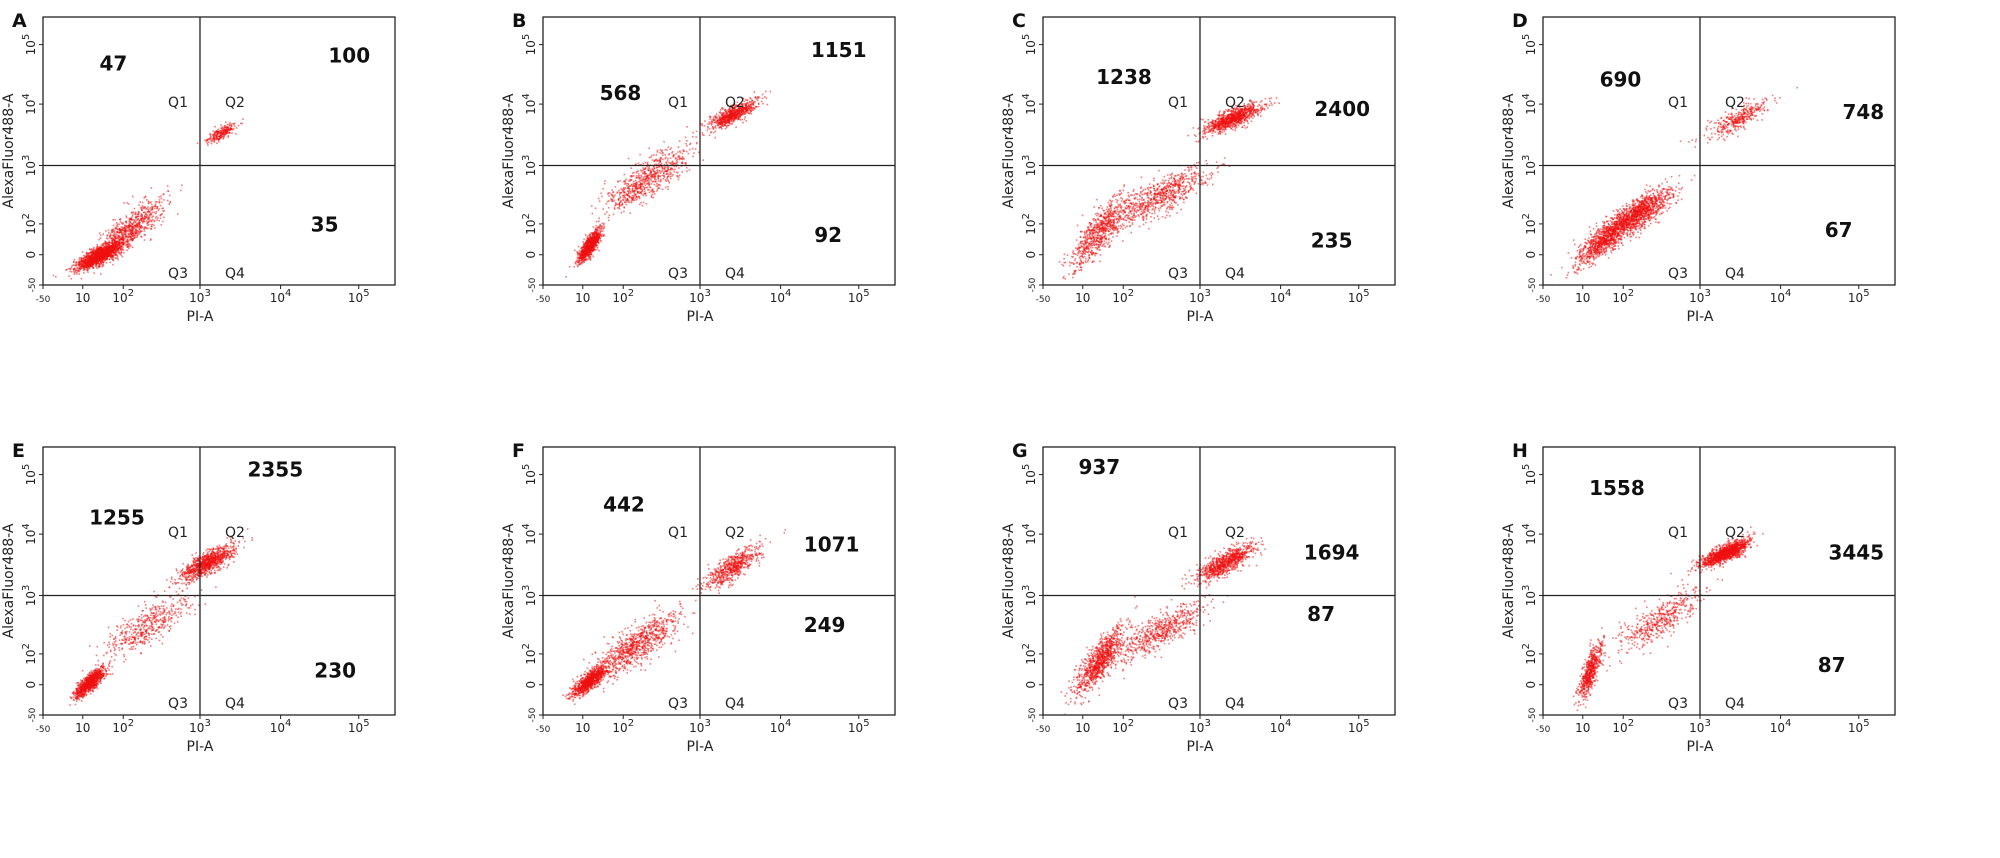 The height and width of the screenshot is (858, 2000). What do you see at coordinates (678, 103) in the screenshot?
I see `quadrant-label-q1: Q1` at bounding box center [678, 103].